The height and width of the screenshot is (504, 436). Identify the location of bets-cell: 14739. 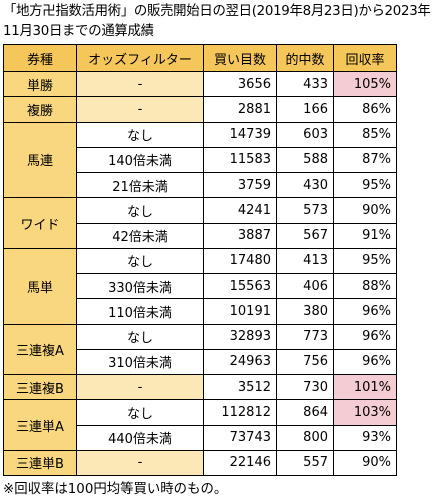
(240, 134).